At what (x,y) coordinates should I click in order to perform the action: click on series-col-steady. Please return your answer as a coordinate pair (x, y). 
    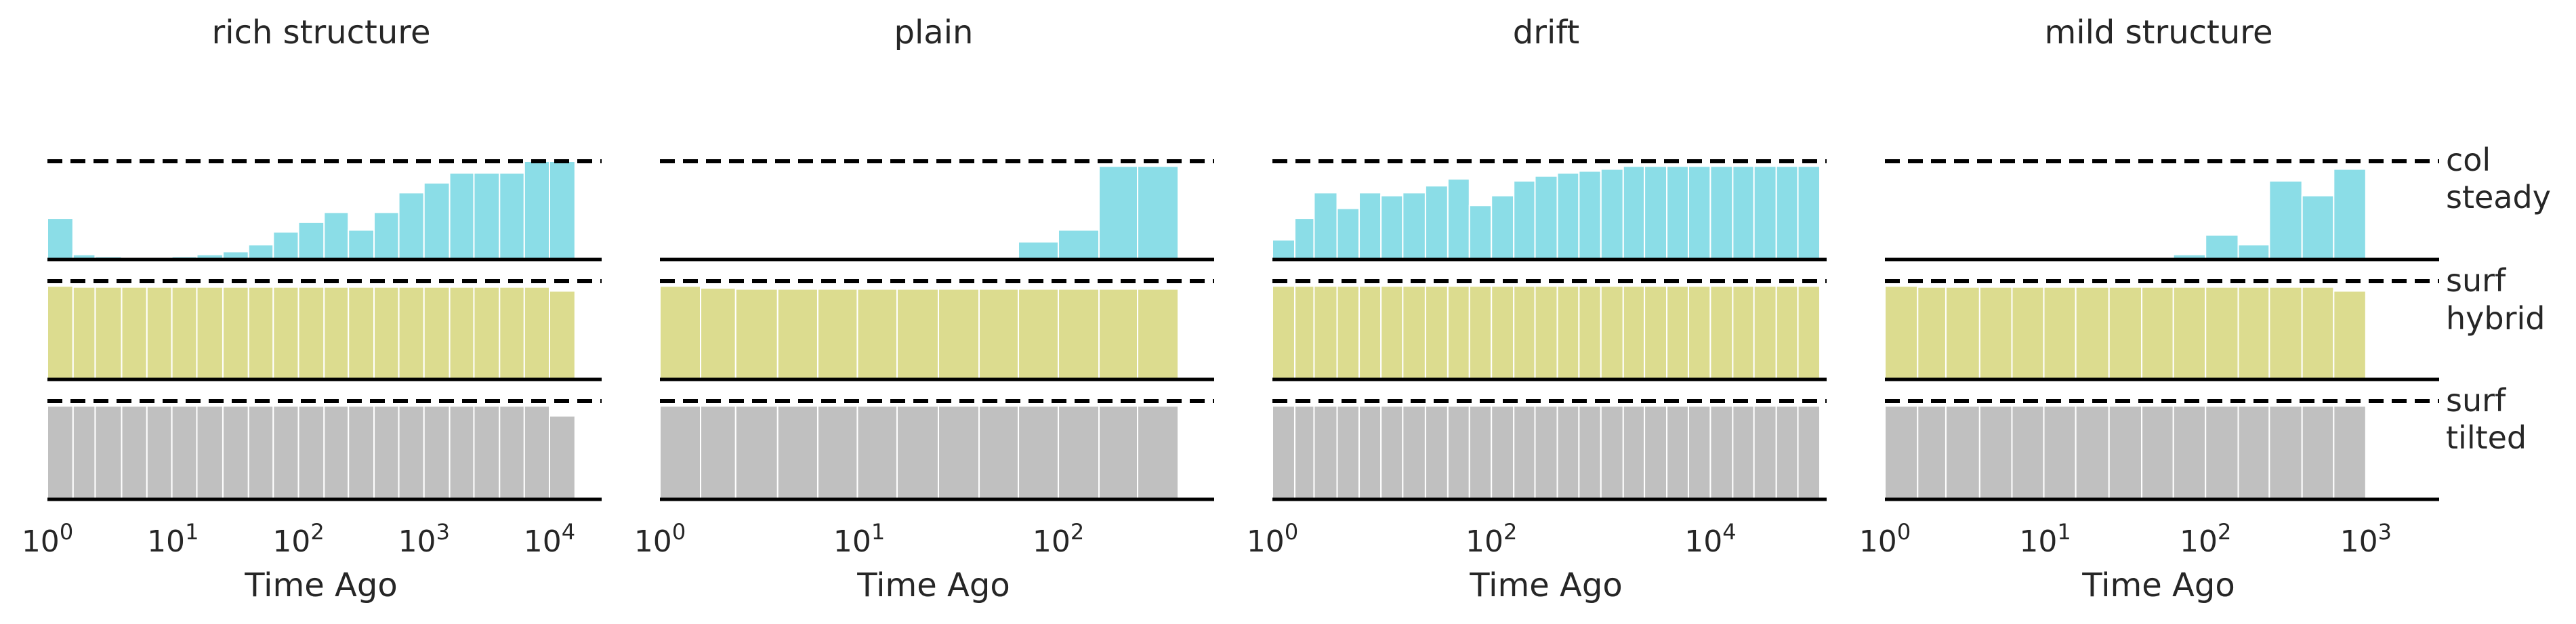
    Looking at the image, I should click on (1546, 213).